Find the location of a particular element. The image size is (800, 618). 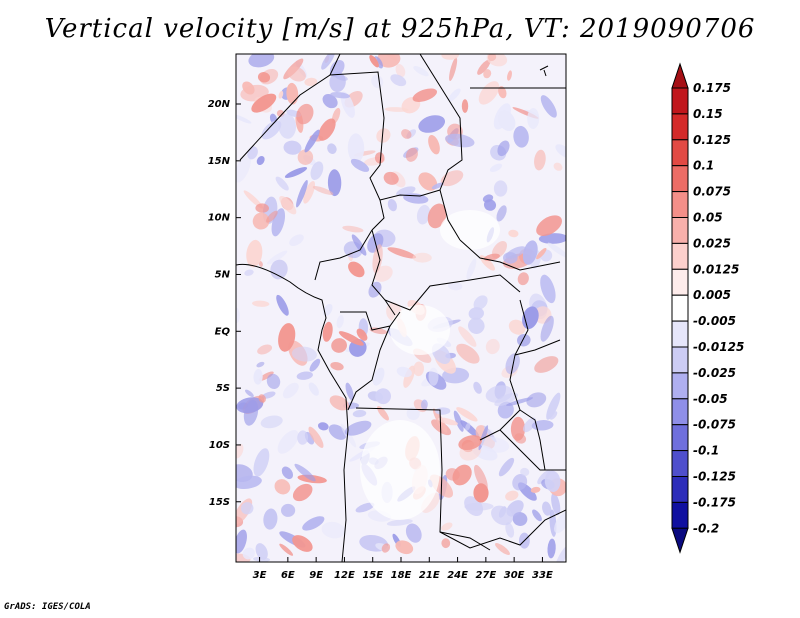

colorbar-label: 0.125 is located at coordinates (712, 140).